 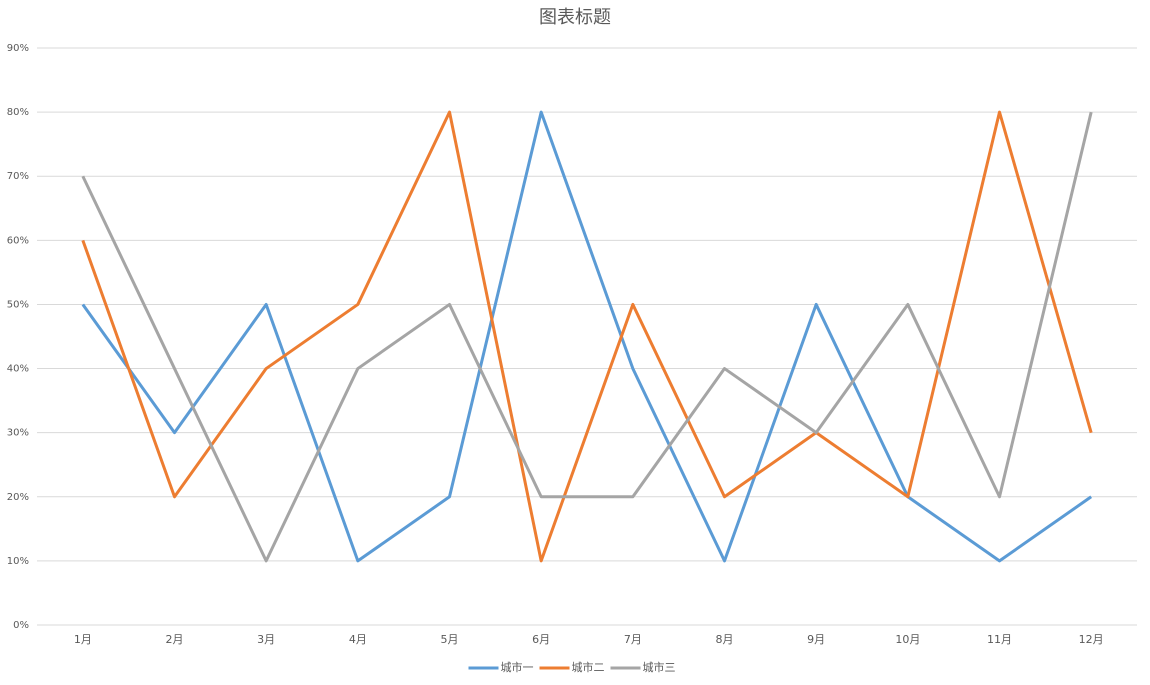 I want to click on x-tick-label: 7月, so click(x=633, y=639).